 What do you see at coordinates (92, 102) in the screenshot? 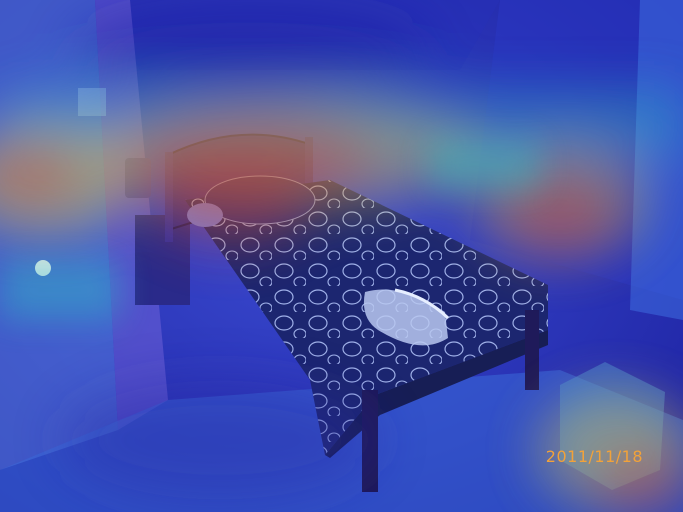
I see `light-switch` at bounding box center [92, 102].